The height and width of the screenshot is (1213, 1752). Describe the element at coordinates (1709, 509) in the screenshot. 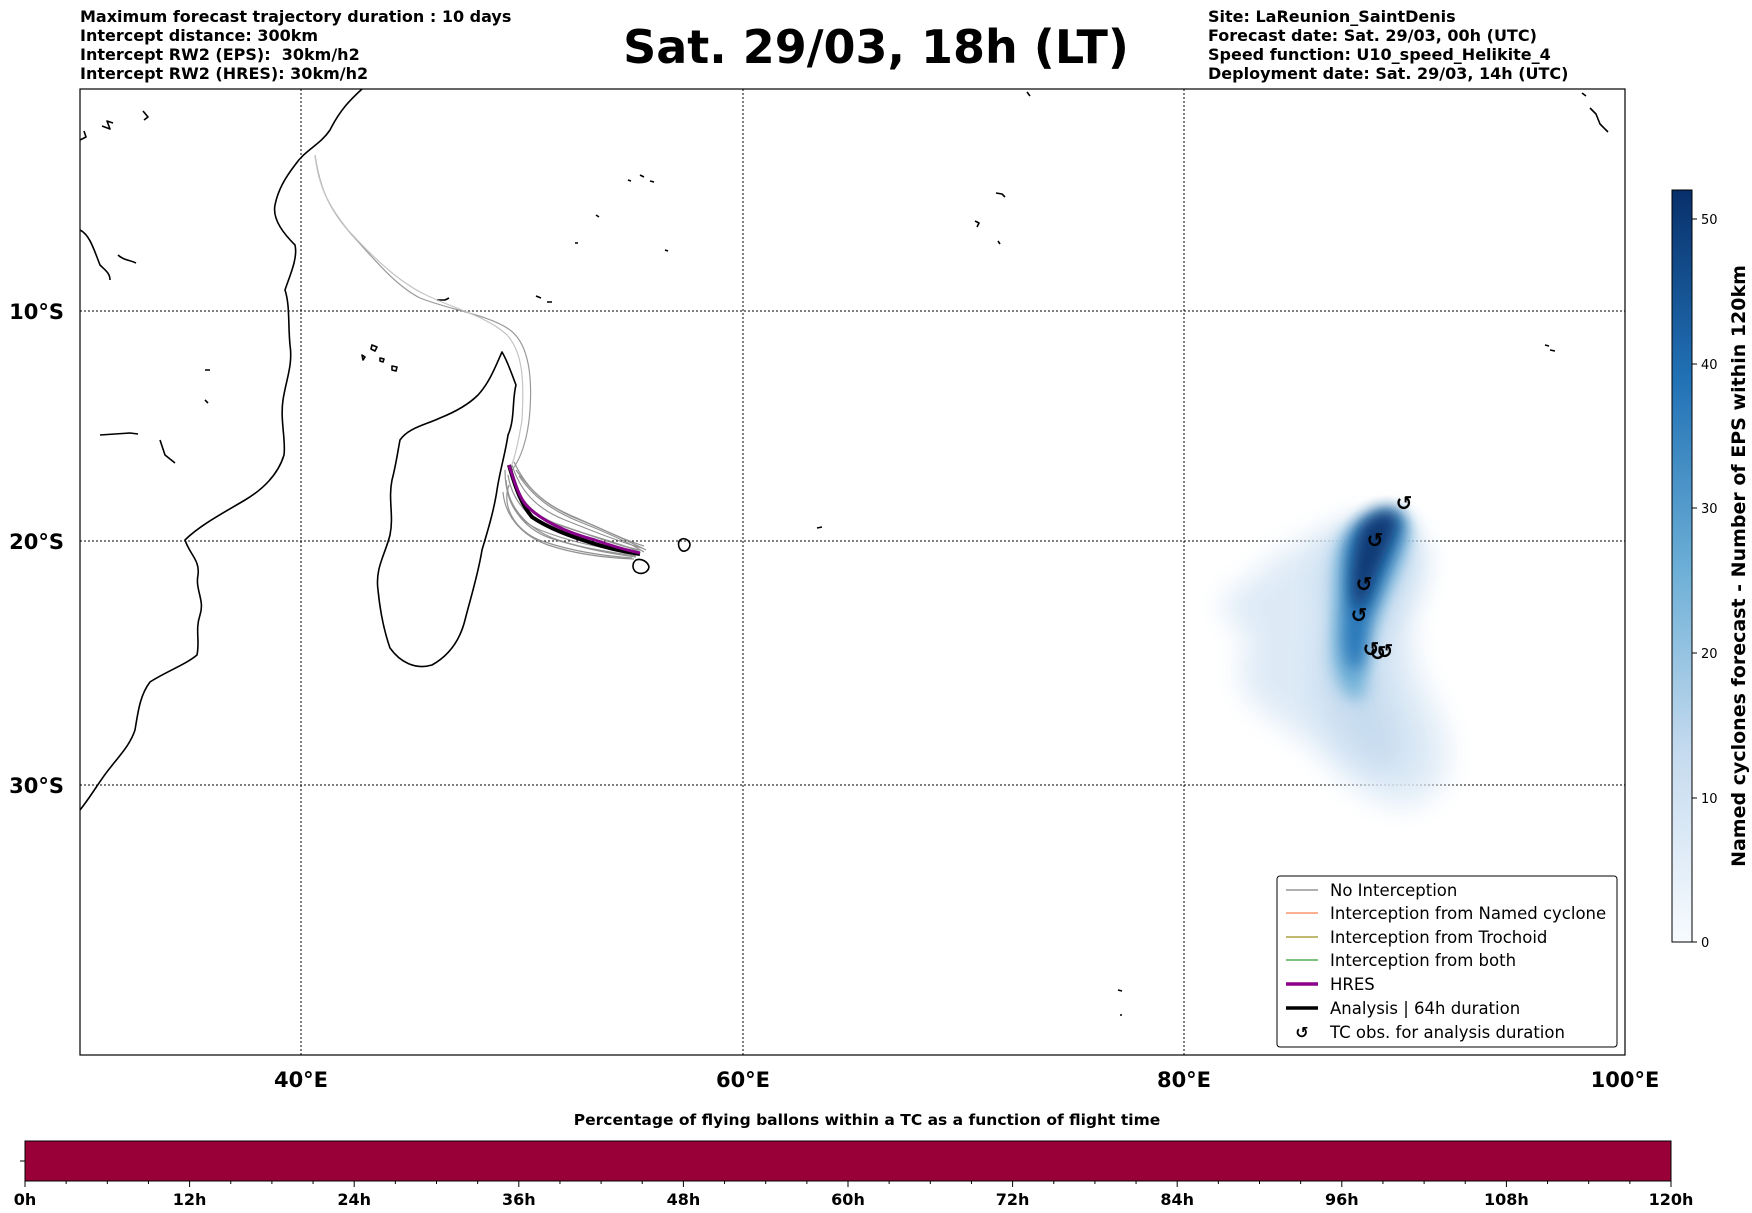

I see `cb-tick-30: 30` at that location.